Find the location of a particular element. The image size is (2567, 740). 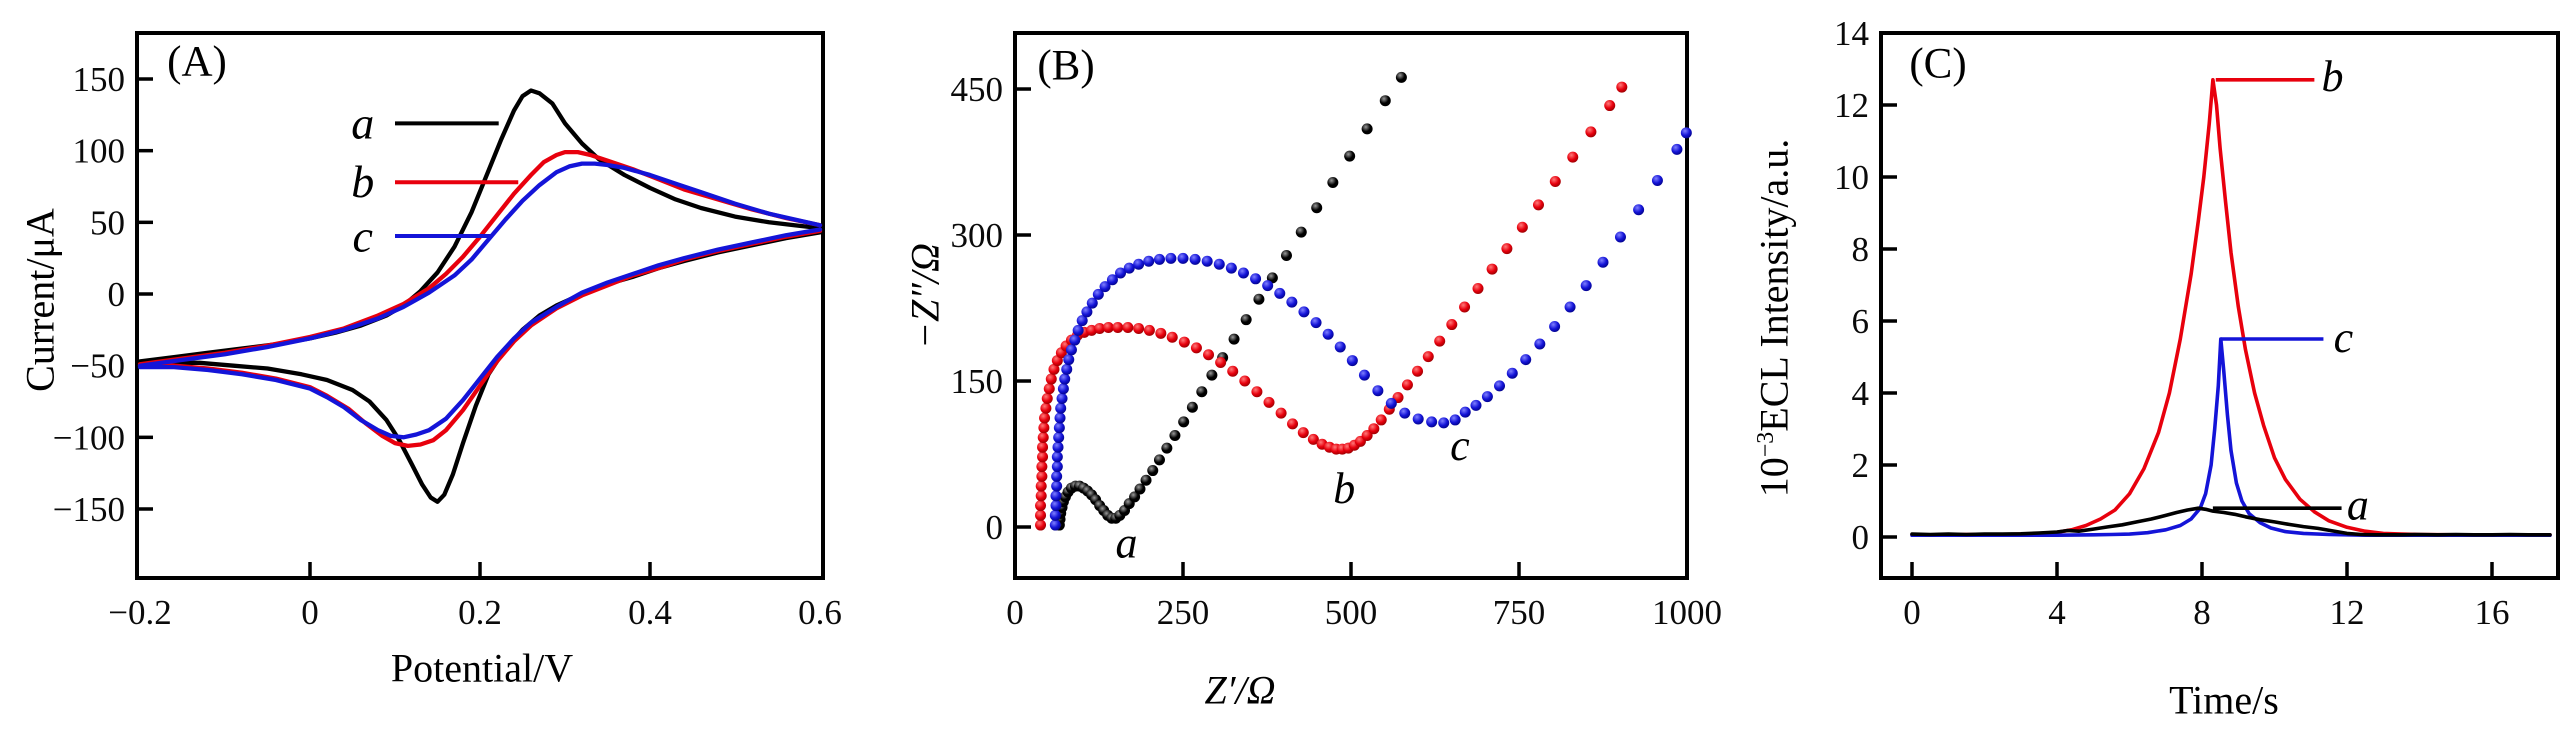

y-tick-label: 10 is located at coordinates (1851, 177).